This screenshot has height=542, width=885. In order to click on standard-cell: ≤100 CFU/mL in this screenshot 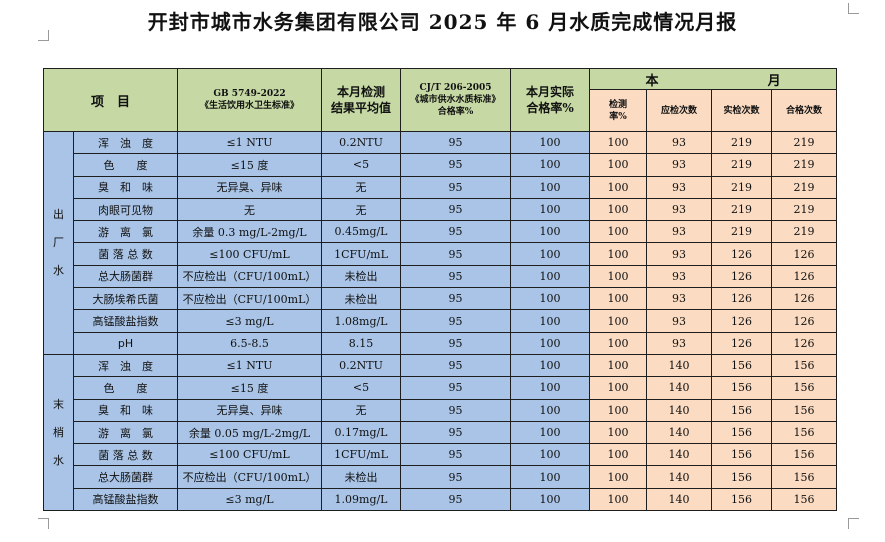, I will do `click(250, 254)`.